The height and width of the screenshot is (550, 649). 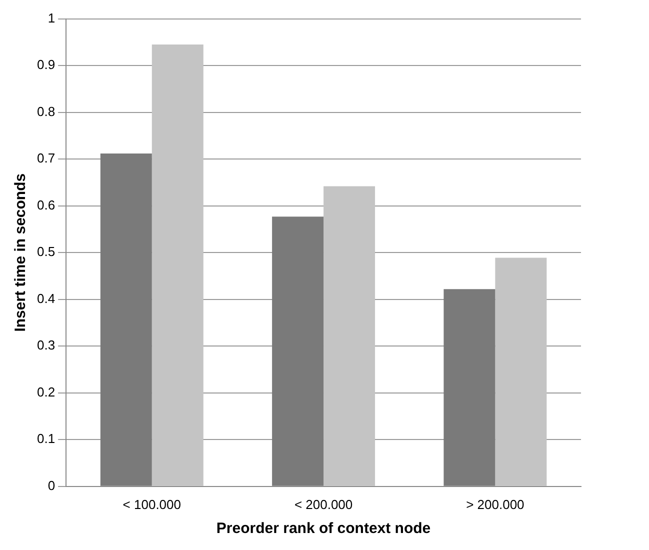 What do you see at coordinates (151, 504) in the screenshot?
I see `x-tick-label: < 100.000` at bounding box center [151, 504].